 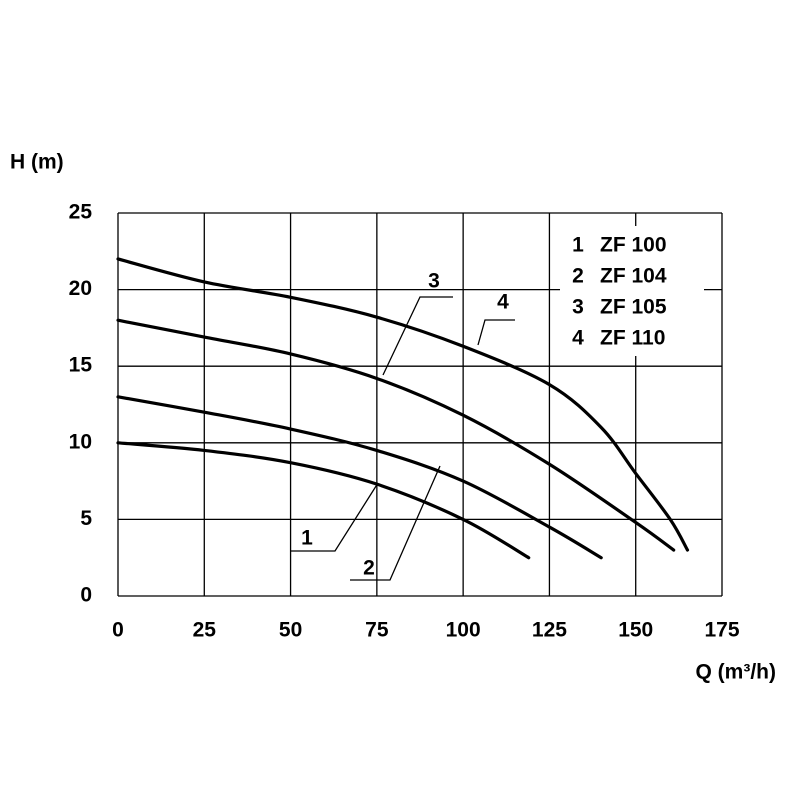 I want to click on legend-label: ZF 110, so click(x=632, y=338).